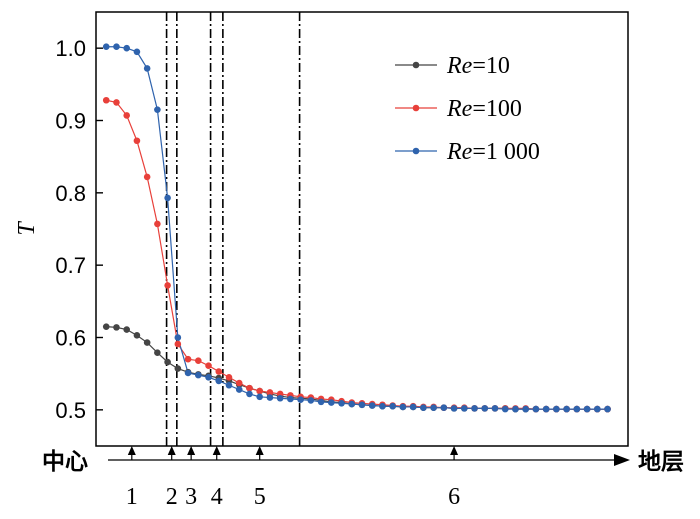 This screenshot has width=700, height=519. I want to click on y-axis-ticks: 0.5 0.6 0.7 0.8 0.9 1.0, so click(79, 229).